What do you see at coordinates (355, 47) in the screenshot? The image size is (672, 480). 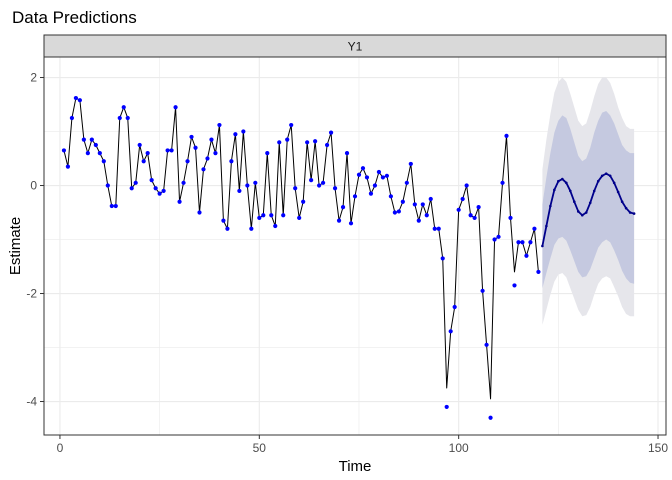 I see `facet-strip-label: Y1` at bounding box center [355, 47].